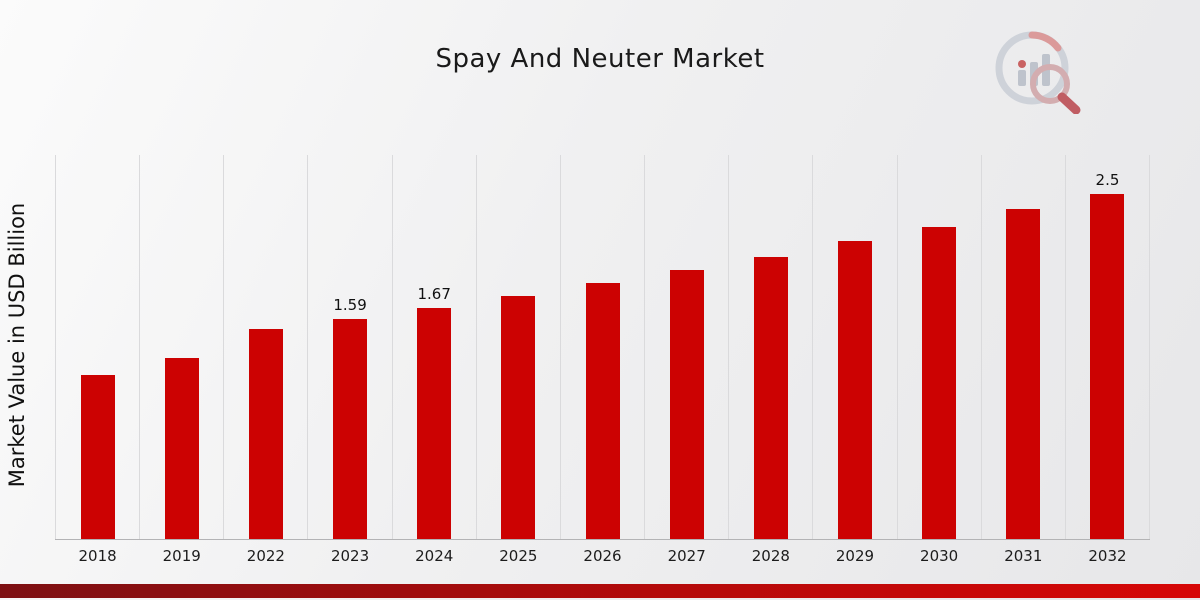 The image size is (1200, 600). I want to click on bar-2018, so click(97, 456).